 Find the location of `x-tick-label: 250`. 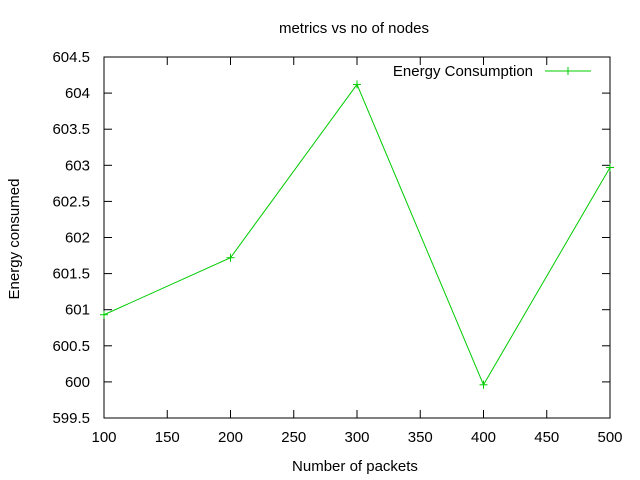

x-tick-label: 250 is located at coordinates (293, 437).